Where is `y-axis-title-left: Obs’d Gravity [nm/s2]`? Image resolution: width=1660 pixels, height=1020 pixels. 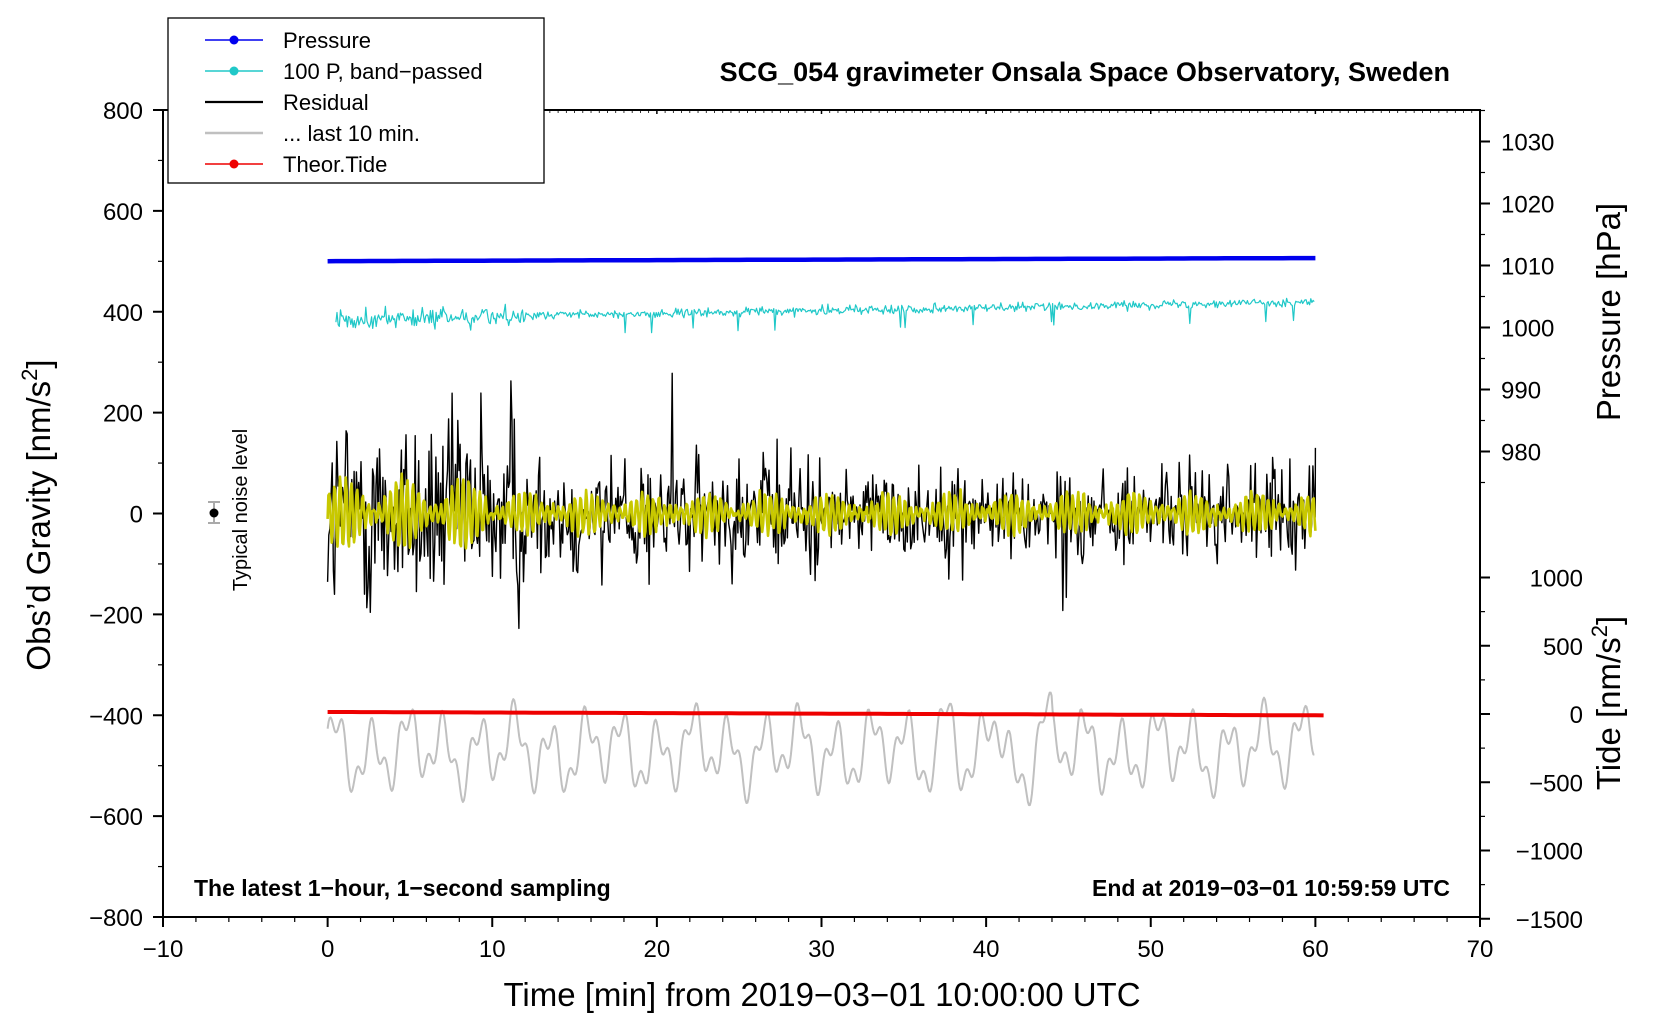 y-axis-title-left: Obs’d Gravity [nm/s2] is located at coordinates (37, 514).